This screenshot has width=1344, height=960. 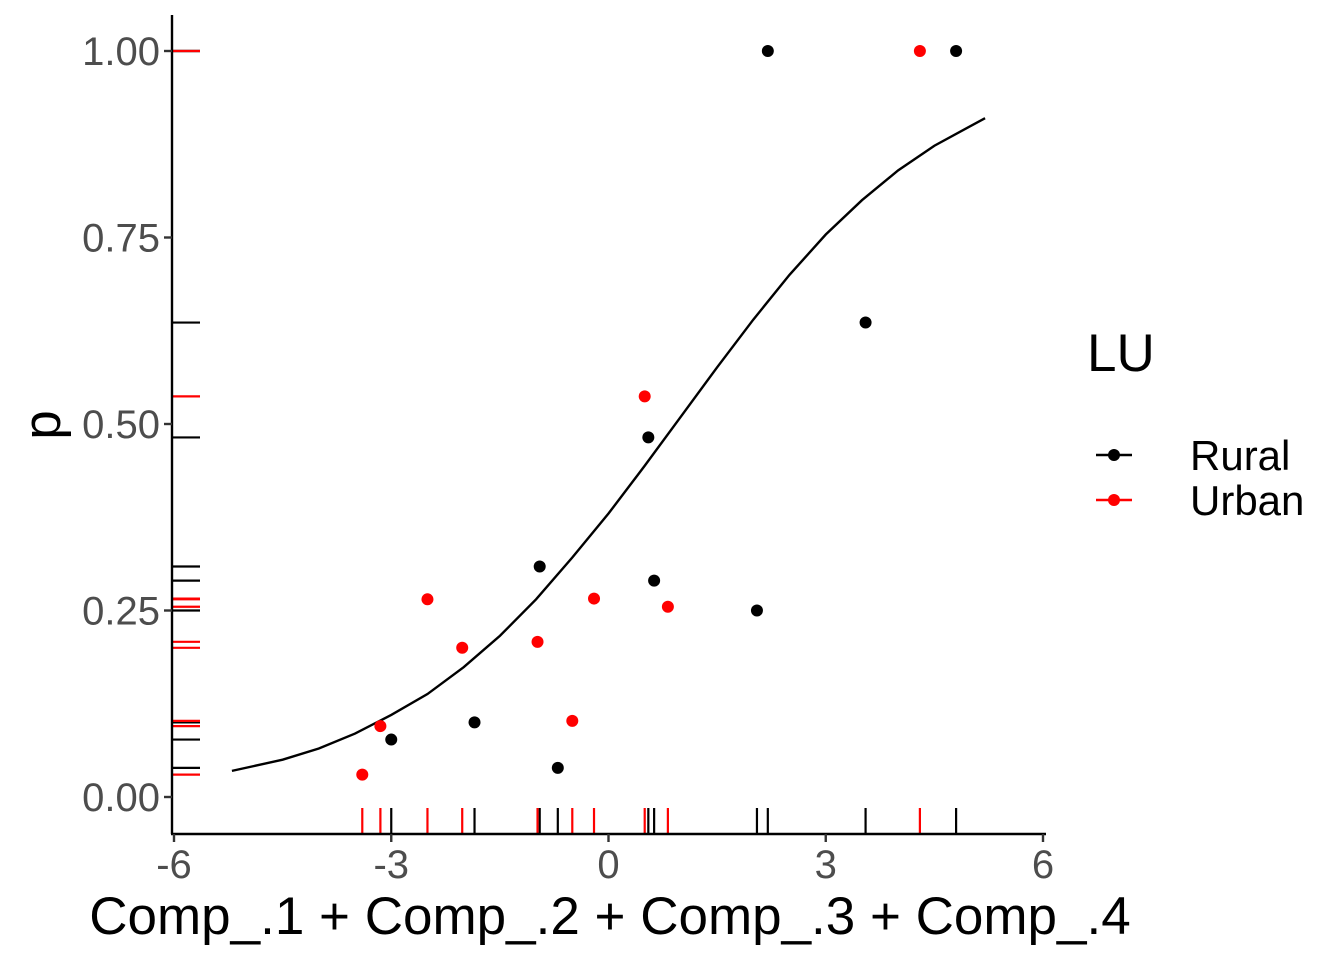 What do you see at coordinates (1240, 455) in the screenshot?
I see `legend-label-rural: Rural` at bounding box center [1240, 455].